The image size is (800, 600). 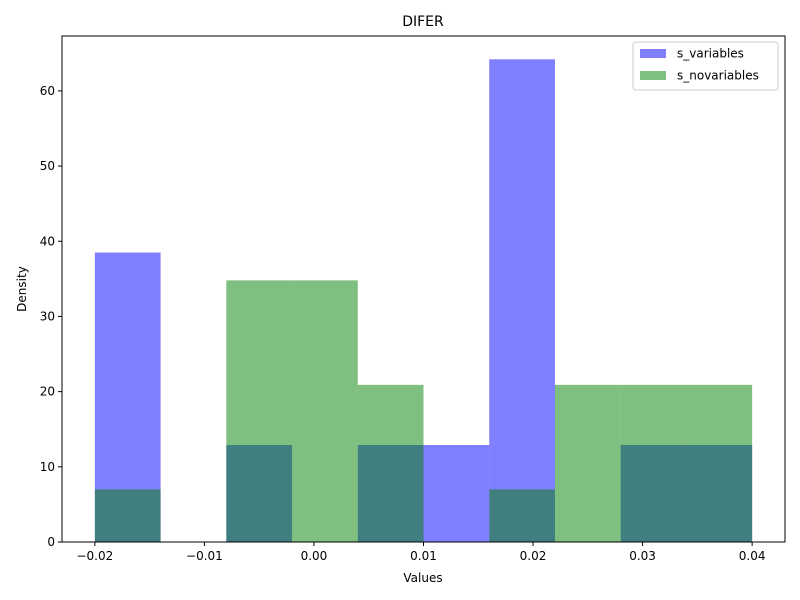 I want to click on y-tick-label: 20, so click(x=47, y=392).